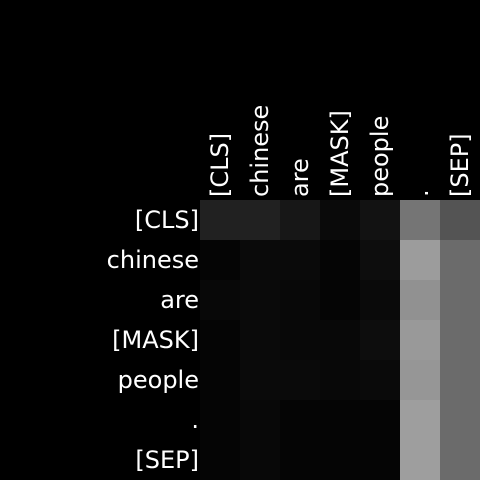  What do you see at coordinates (195, 420) in the screenshot?
I see `y-tick-label: .` at bounding box center [195, 420].